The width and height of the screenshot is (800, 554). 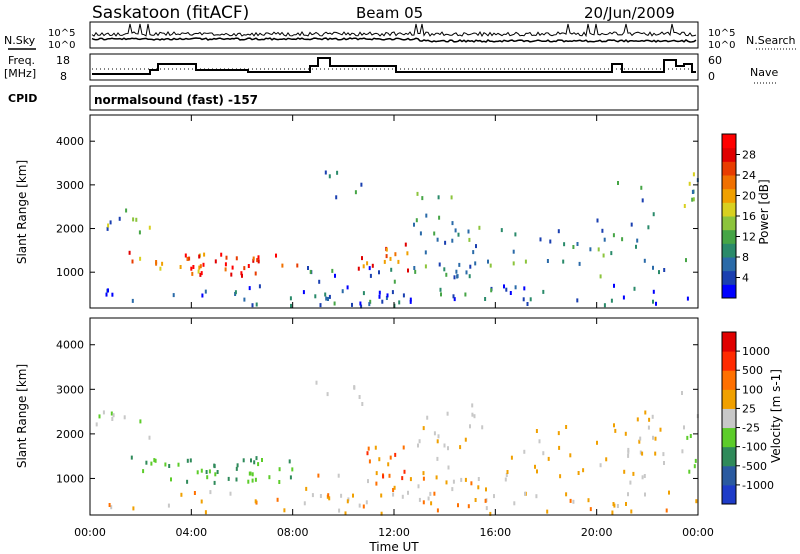 I want to click on nsky-line, so click(x=394, y=30).